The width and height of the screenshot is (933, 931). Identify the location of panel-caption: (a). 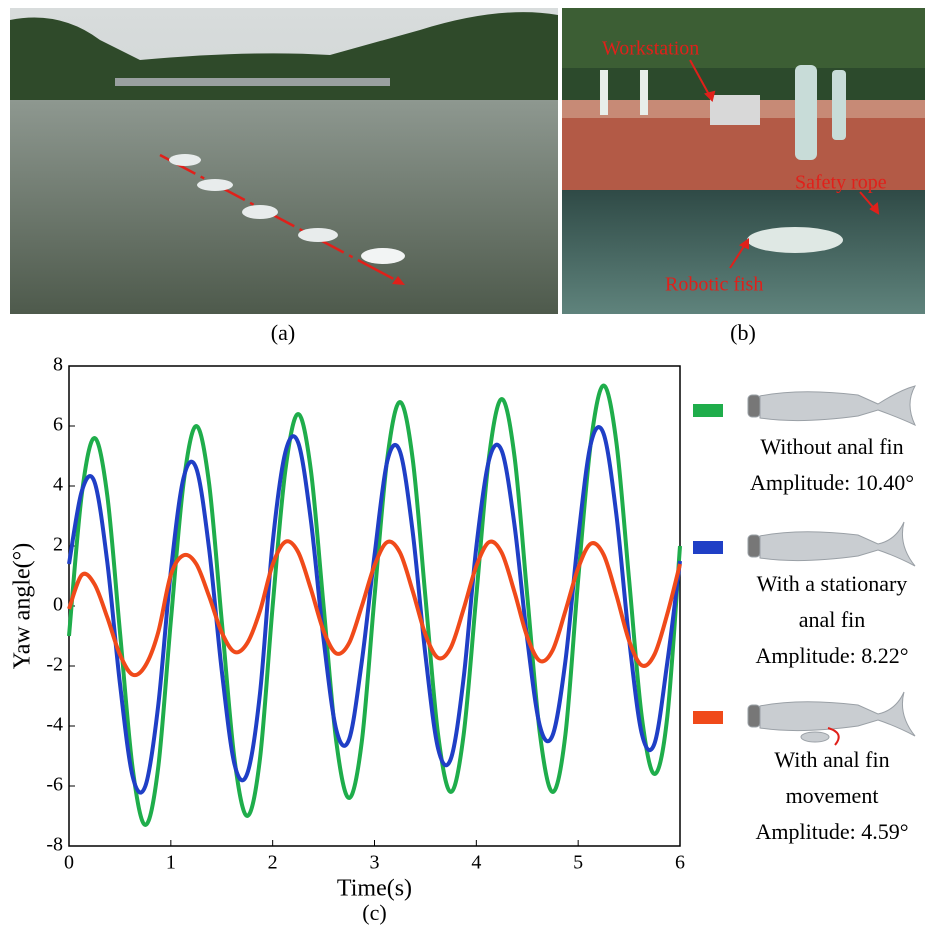
(283, 332).